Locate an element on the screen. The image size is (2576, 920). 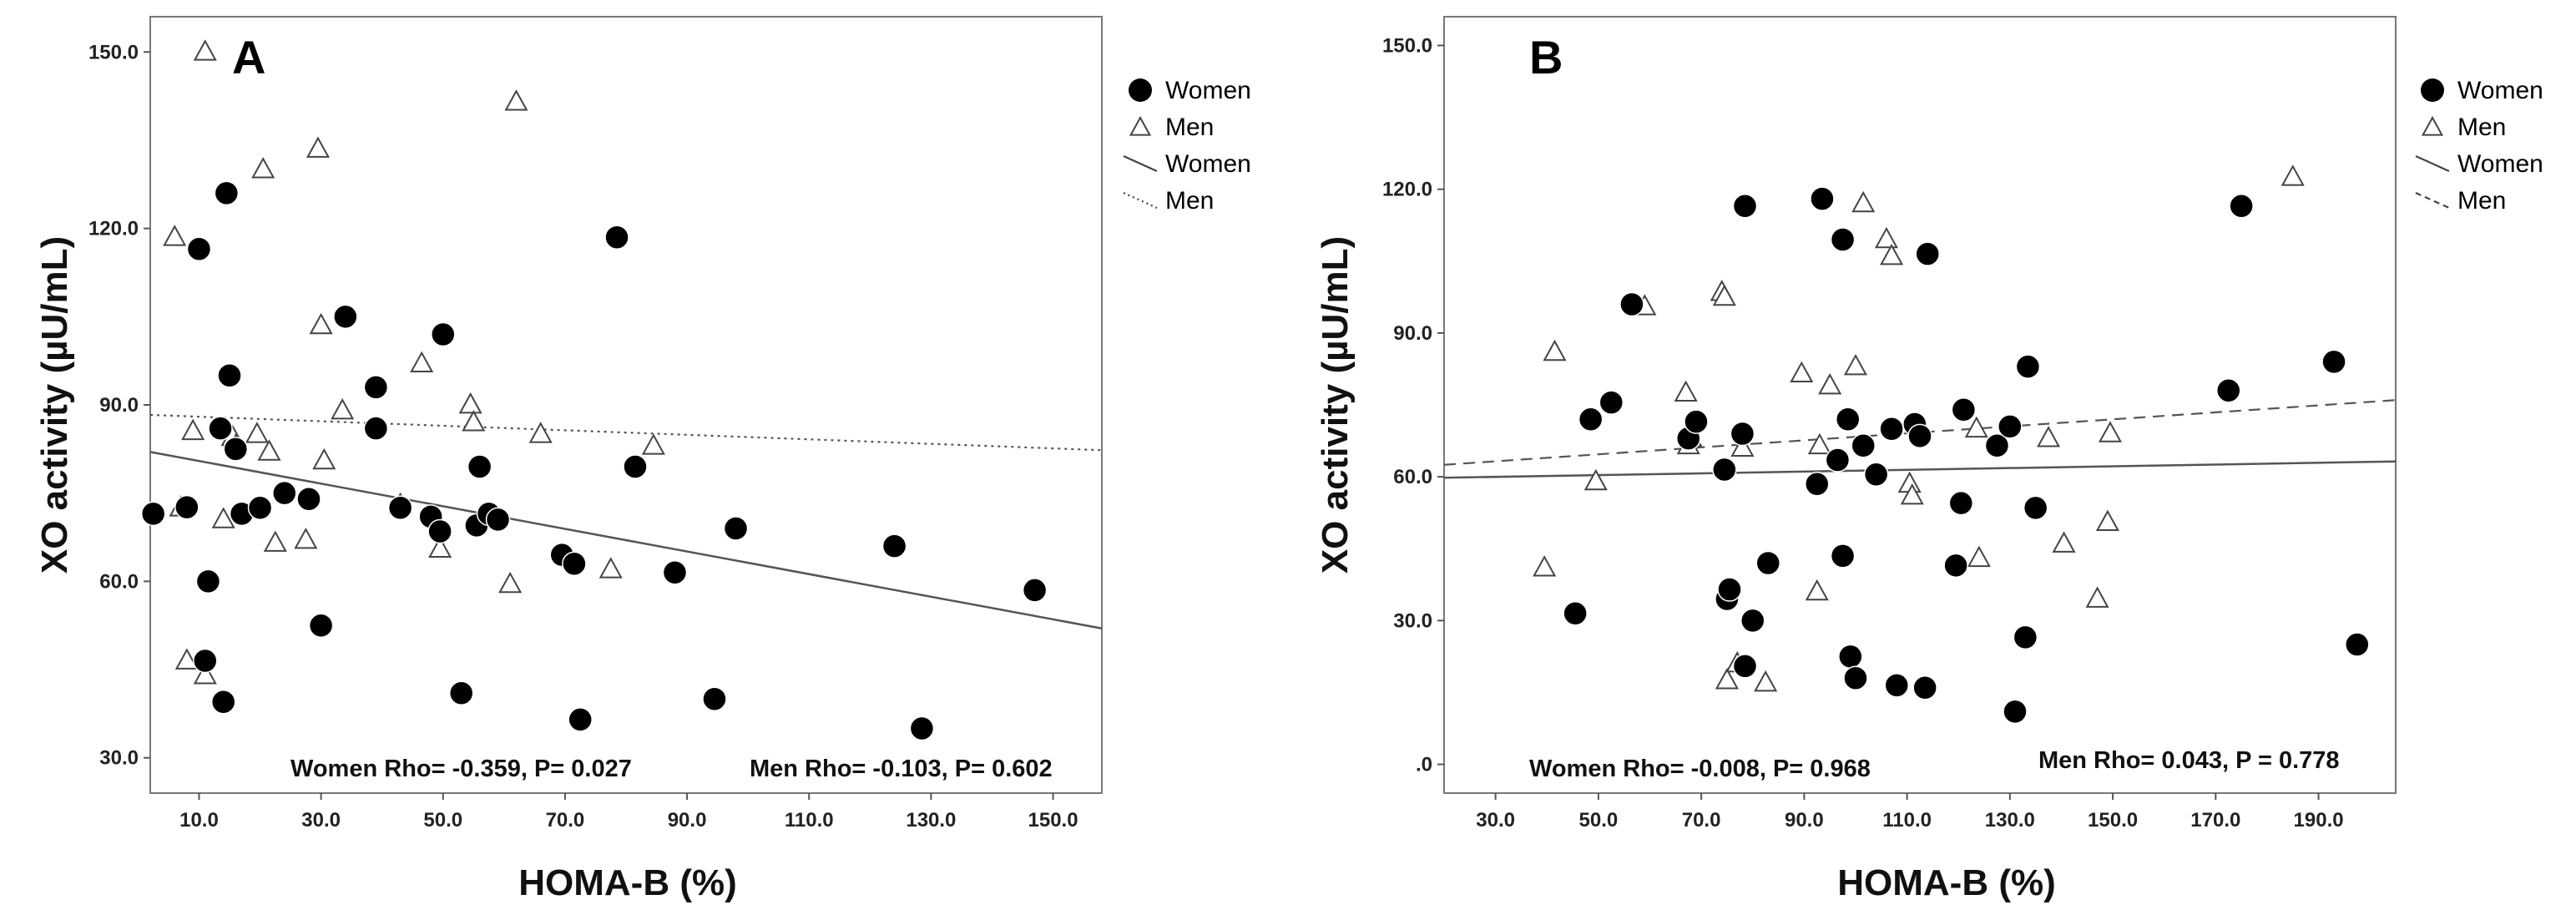
panel-b-label: B is located at coordinates (1546, 57).